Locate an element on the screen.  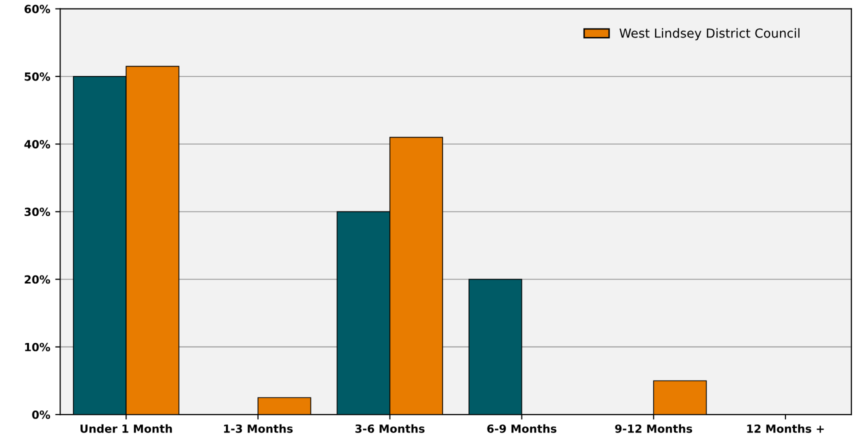
y-tick-label: 20% is located at coordinates (37, 279).